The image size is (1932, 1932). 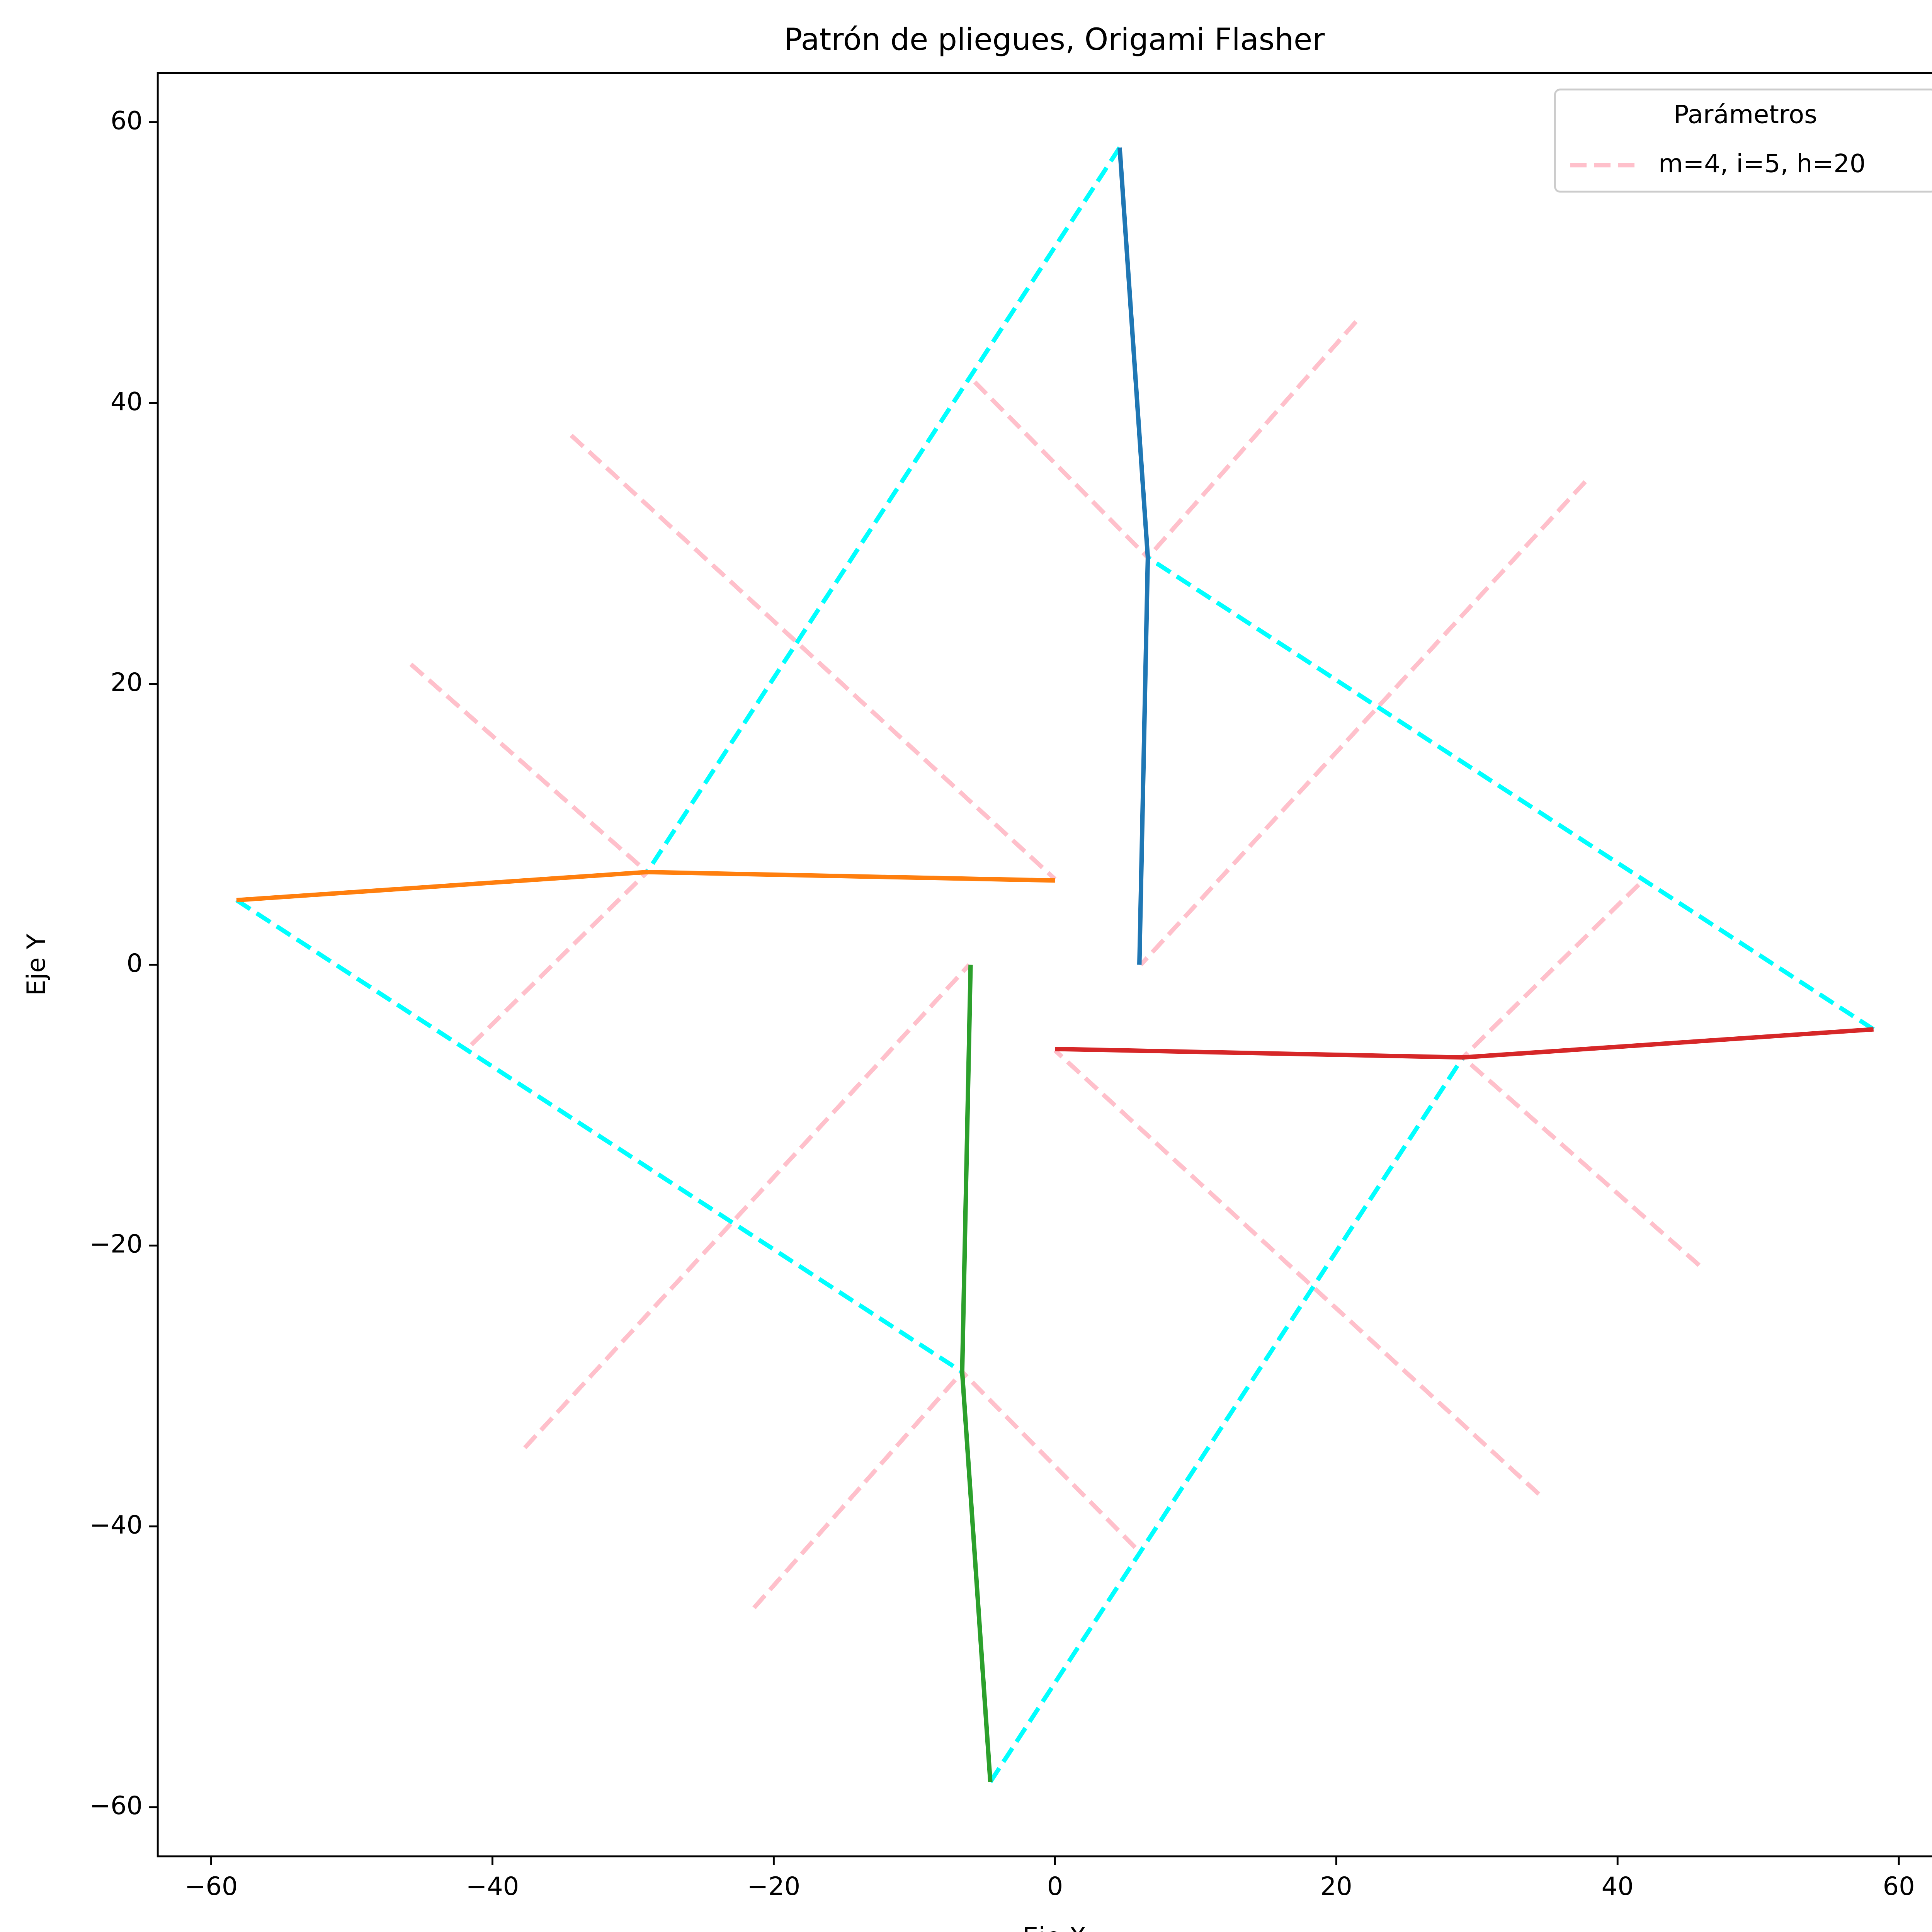 I want to click on x-axis-label: Eje X, so click(x=1054, y=1927).